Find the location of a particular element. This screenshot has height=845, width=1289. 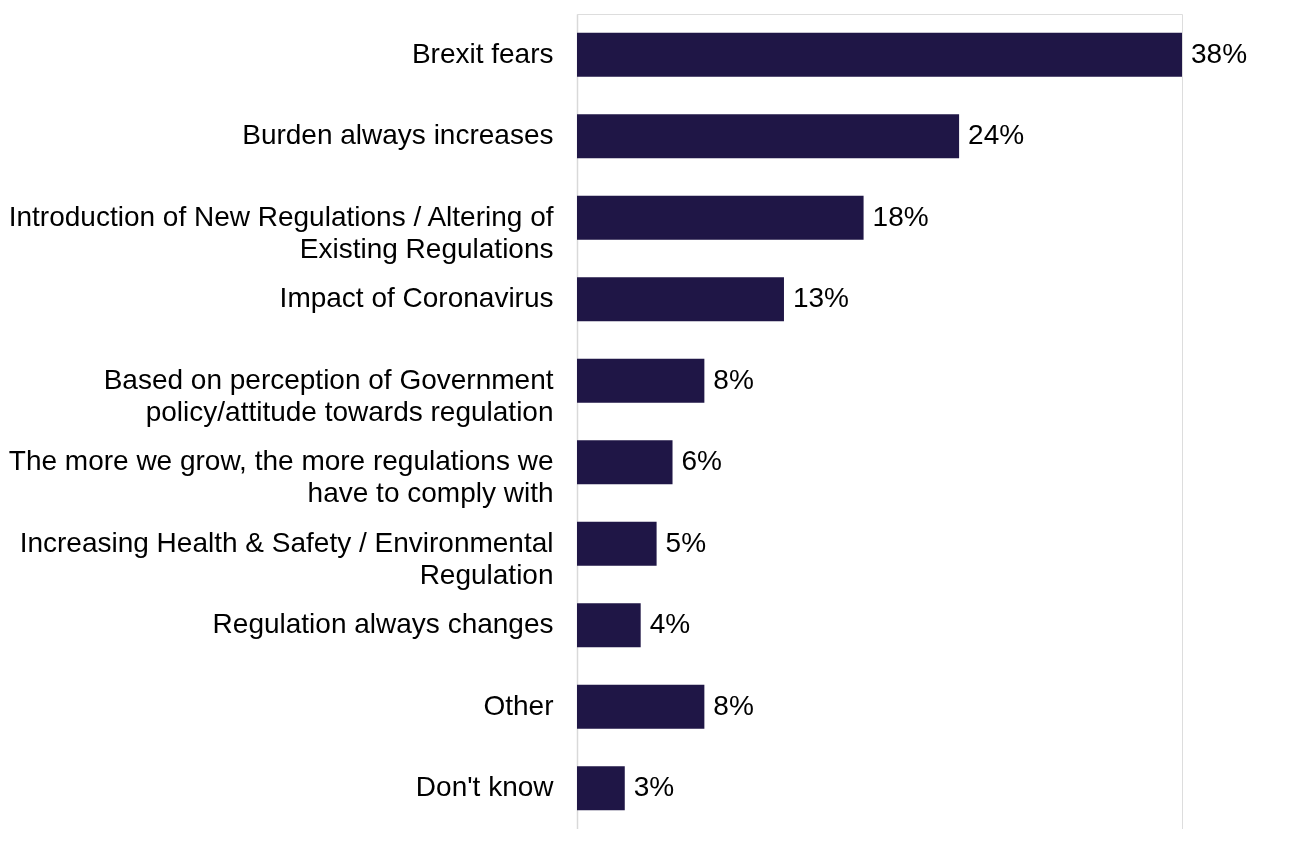

data-label: 5% is located at coordinates (686, 542).